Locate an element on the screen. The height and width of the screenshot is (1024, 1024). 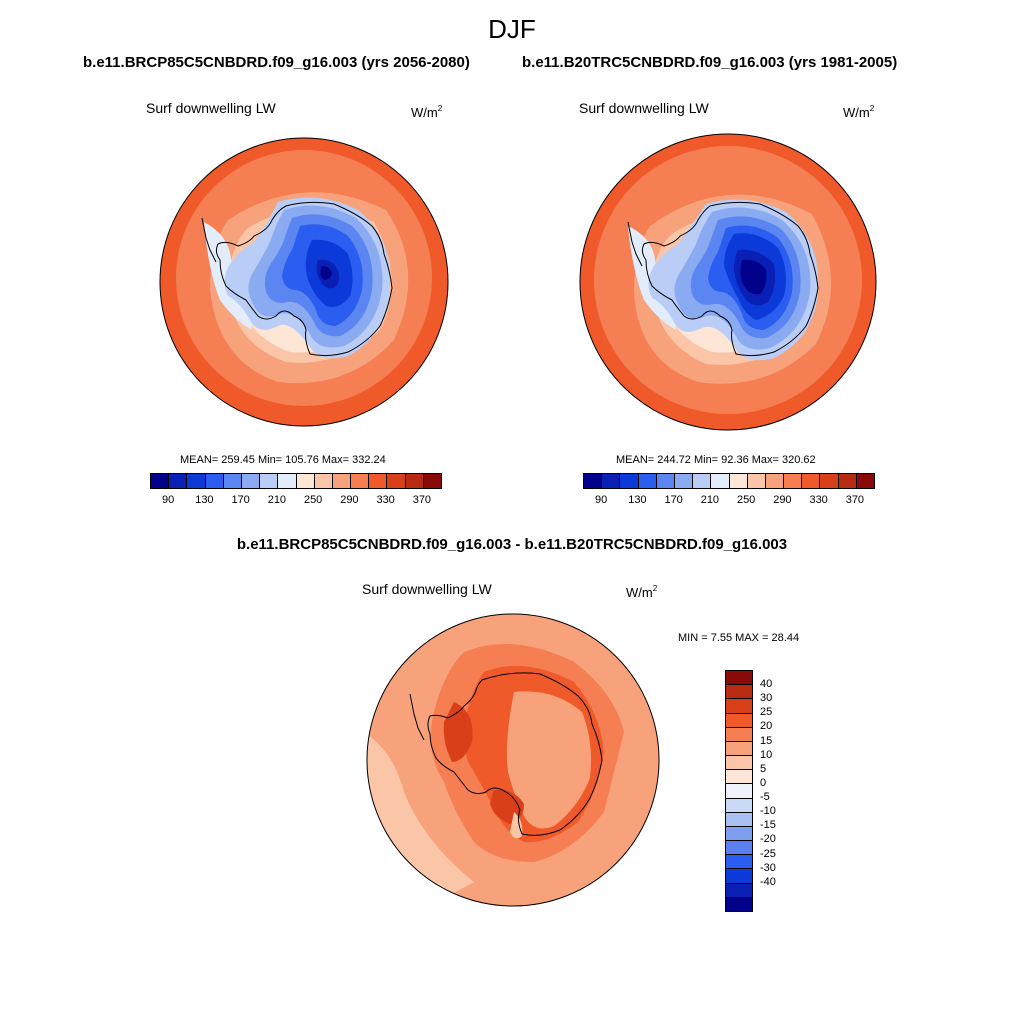
left-units-label: W/m2 is located at coordinates (427, 112).